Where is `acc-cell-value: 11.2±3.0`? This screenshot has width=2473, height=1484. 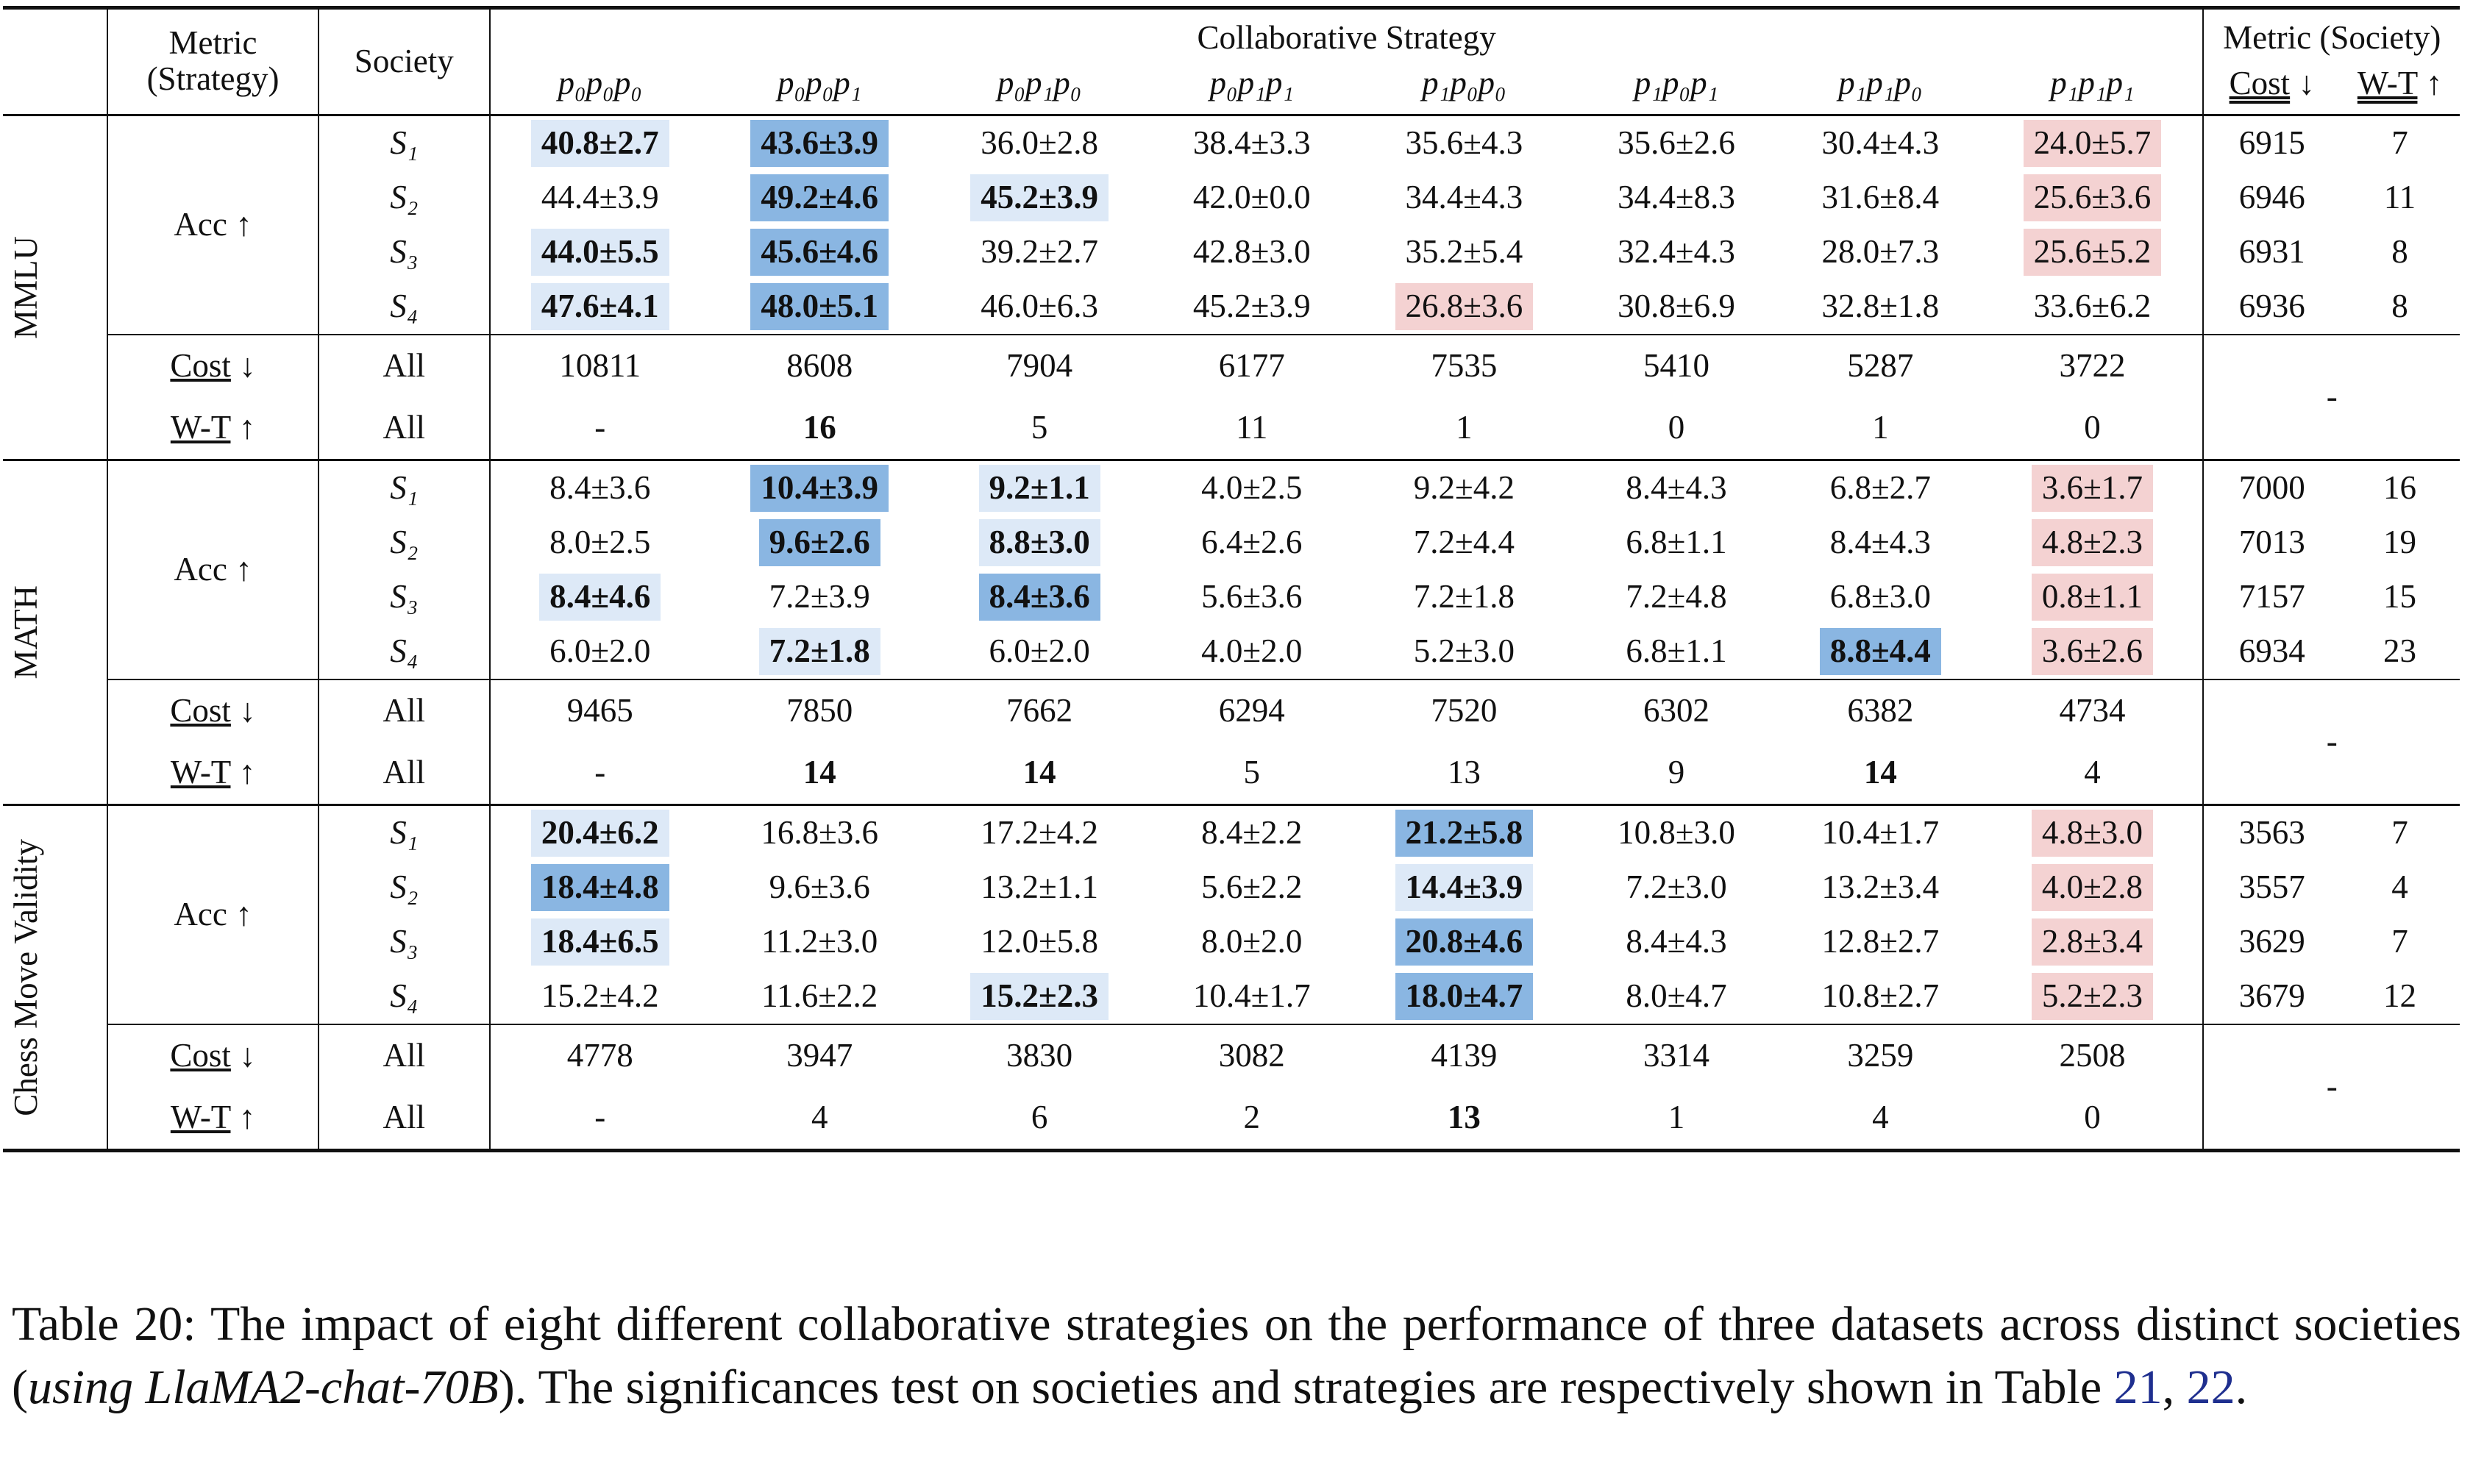
acc-cell-value: 11.2±3.0 is located at coordinates (819, 941).